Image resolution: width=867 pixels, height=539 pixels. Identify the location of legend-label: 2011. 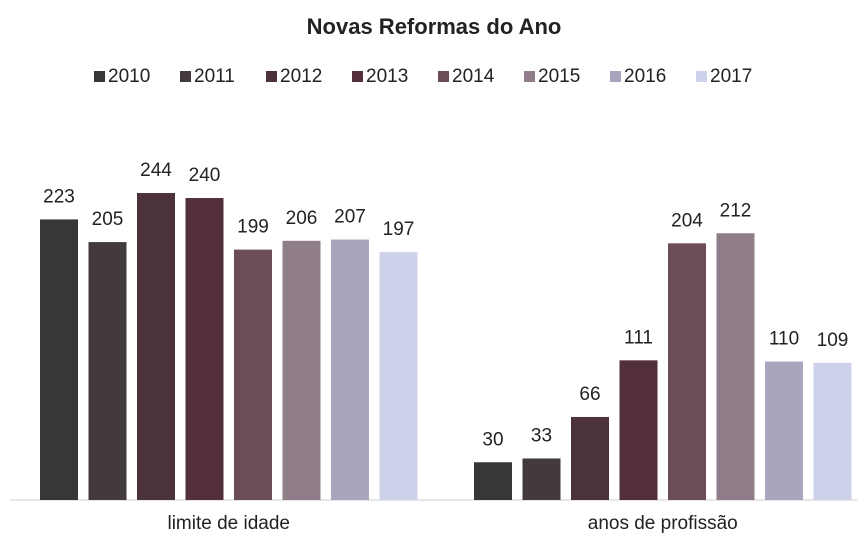
(214, 76).